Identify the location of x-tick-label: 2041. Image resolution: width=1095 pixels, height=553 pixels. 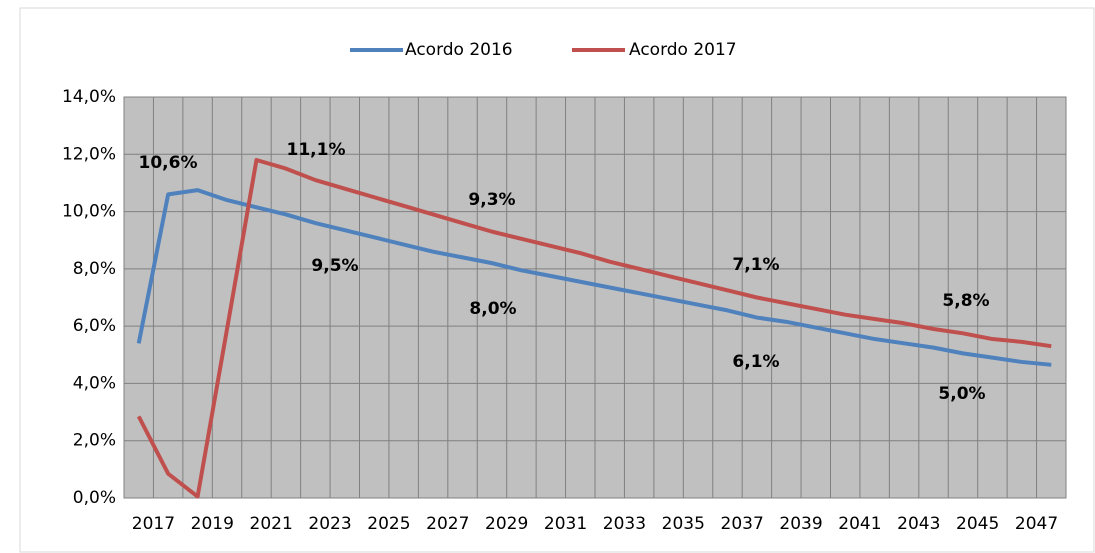
(859, 524).